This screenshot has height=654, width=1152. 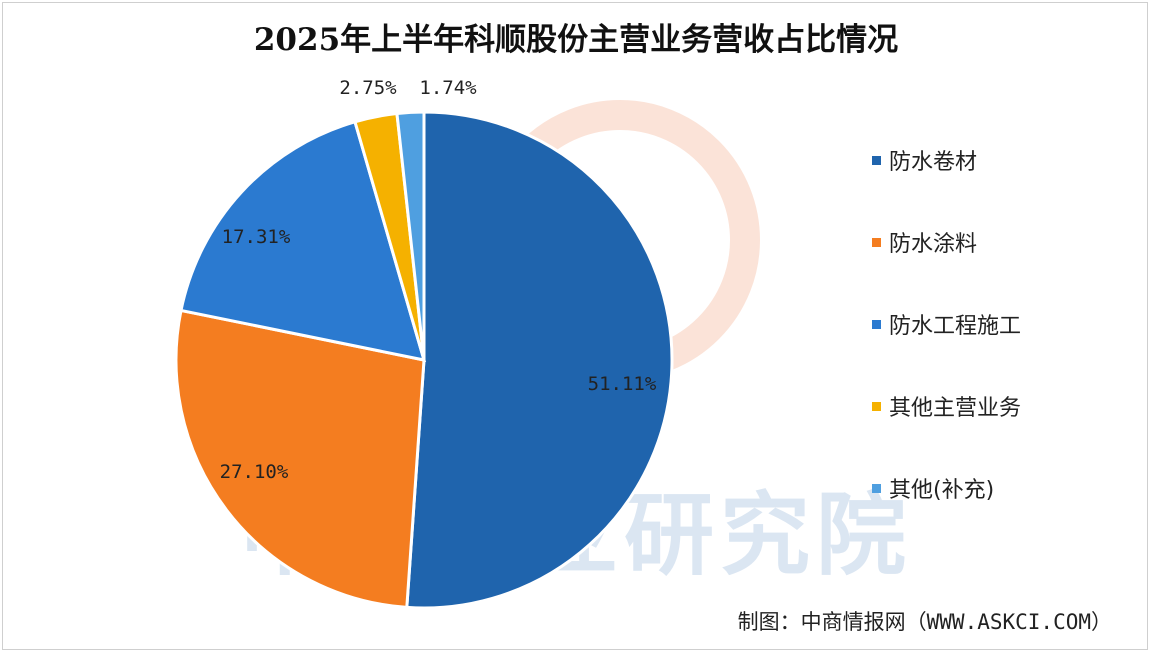 I want to click on legend-item: 防水工程施工, so click(x=1002, y=324).